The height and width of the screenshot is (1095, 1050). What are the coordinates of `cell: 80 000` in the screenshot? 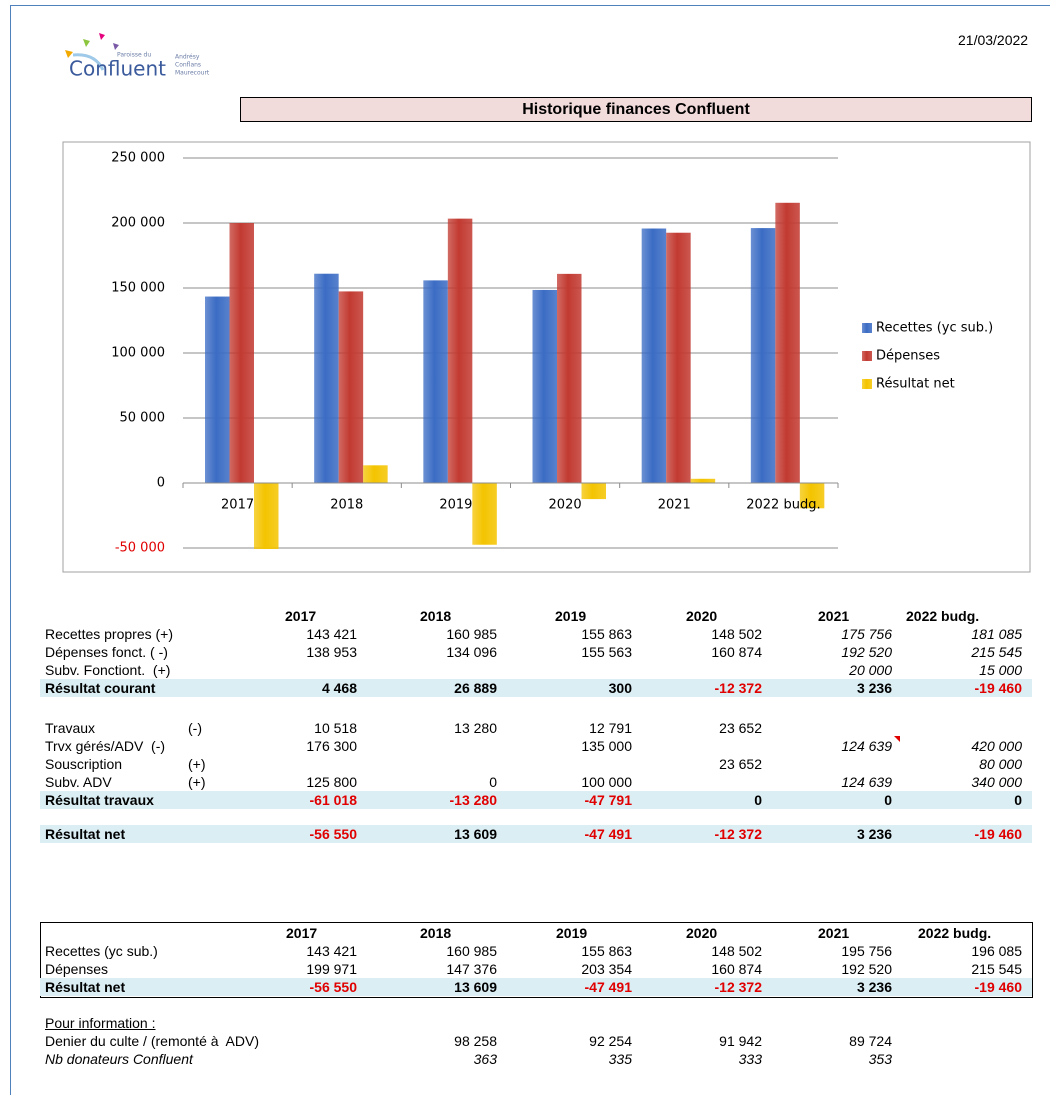 It's located at (1000, 764).